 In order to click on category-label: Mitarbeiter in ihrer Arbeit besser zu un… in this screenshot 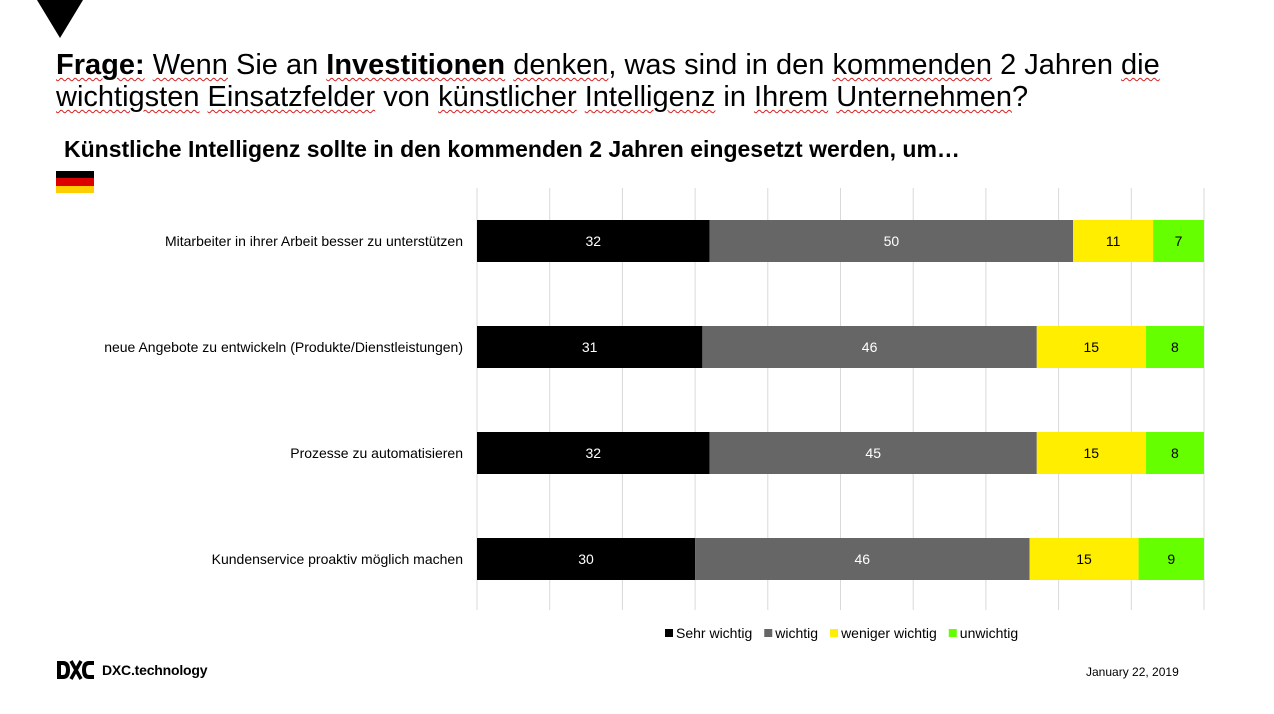, I will do `click(314, 241)`.